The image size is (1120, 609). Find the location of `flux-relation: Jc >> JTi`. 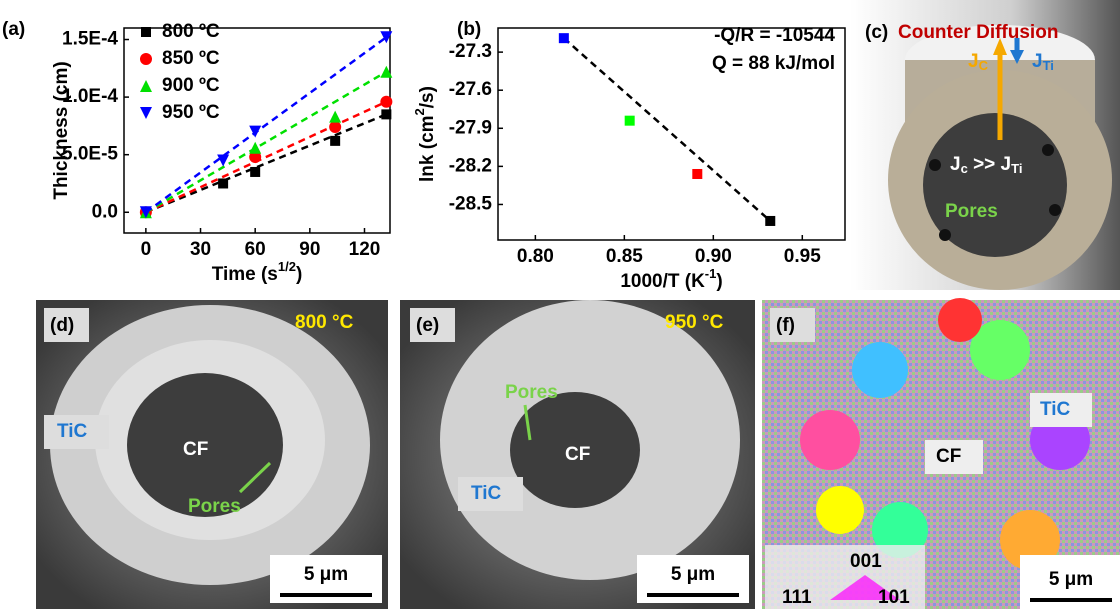

flux-relation: Jc >> JTi is located at coordinates (986, 165).